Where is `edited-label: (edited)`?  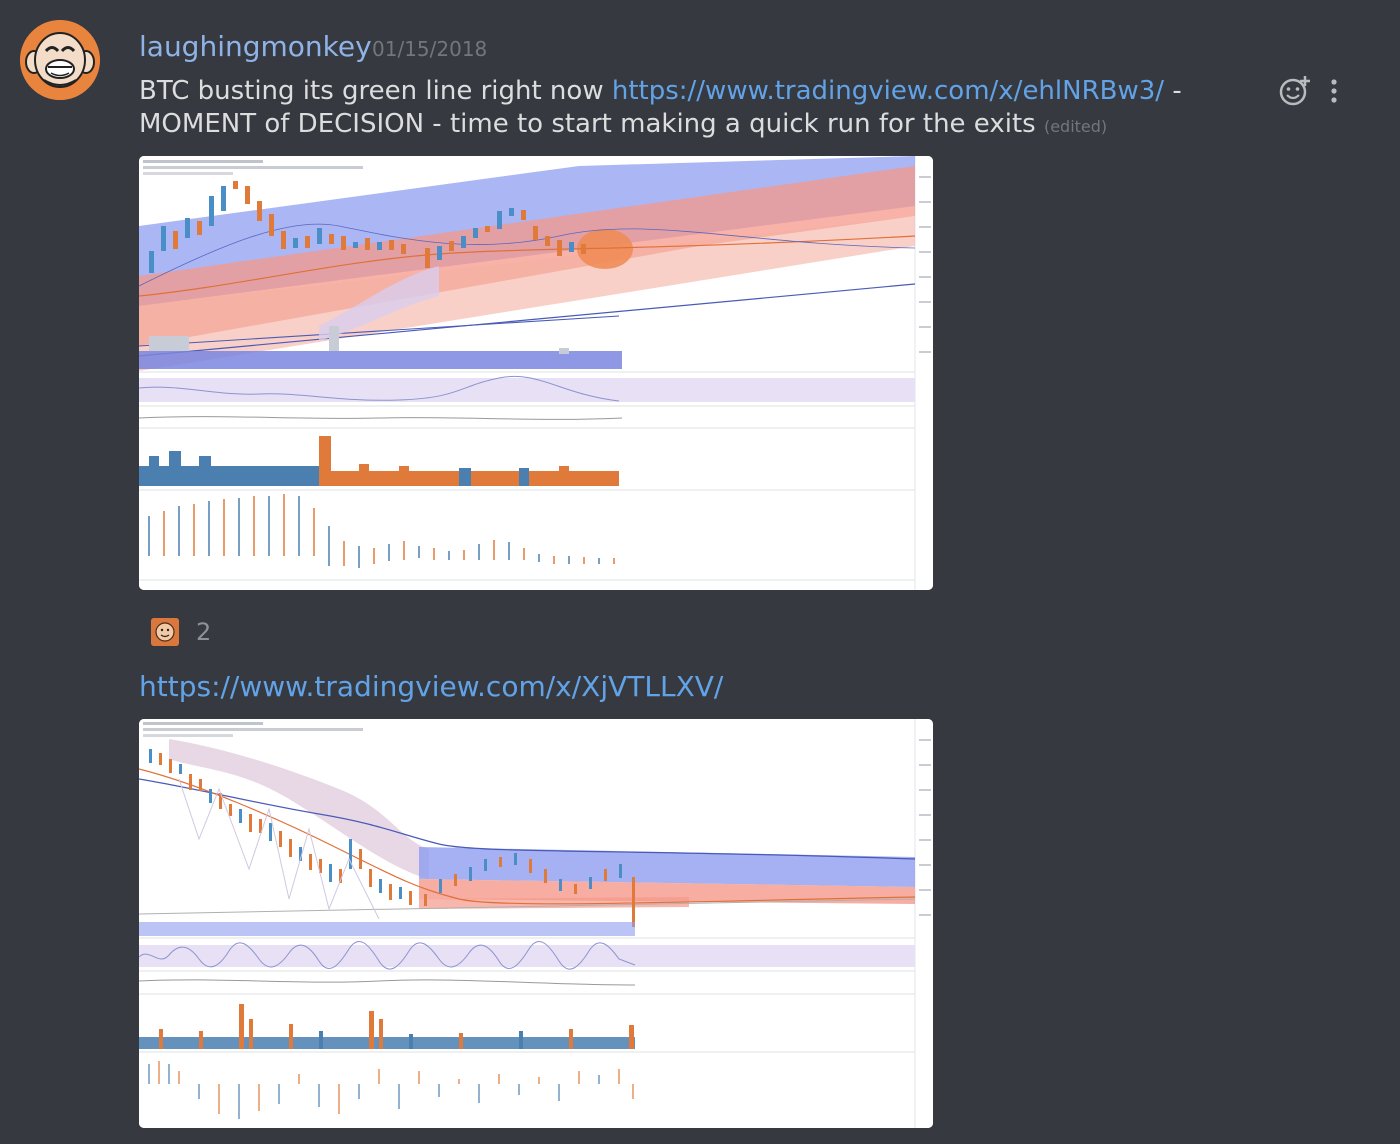
edited-label: (edited) is located at coordinates (1075, 126).